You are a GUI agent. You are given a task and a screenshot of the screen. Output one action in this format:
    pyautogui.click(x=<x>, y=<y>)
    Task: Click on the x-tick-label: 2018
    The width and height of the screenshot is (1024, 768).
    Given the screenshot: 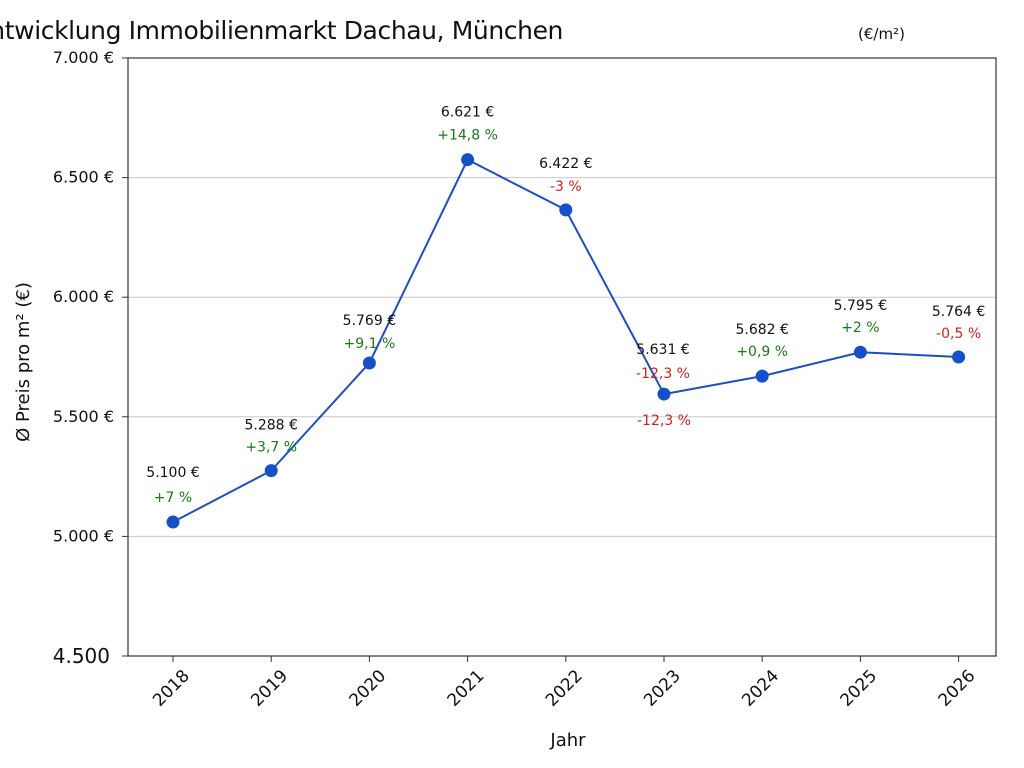 What is the action you would take?
    pyautogui.click(x=171, y=688)
    